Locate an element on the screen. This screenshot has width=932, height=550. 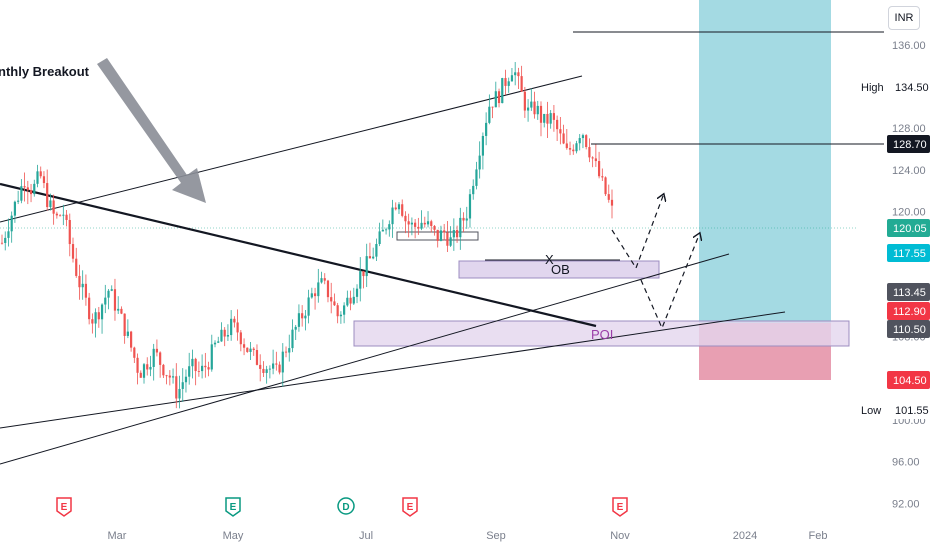
poi-box is located at coordinates (601, 333).